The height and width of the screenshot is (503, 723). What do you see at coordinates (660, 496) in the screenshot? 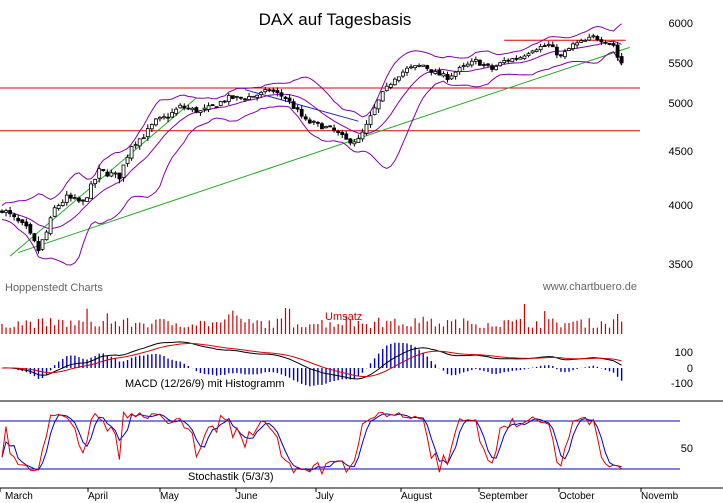
I see `x-tick-november: Novemb` at bounding box center [660, 496].